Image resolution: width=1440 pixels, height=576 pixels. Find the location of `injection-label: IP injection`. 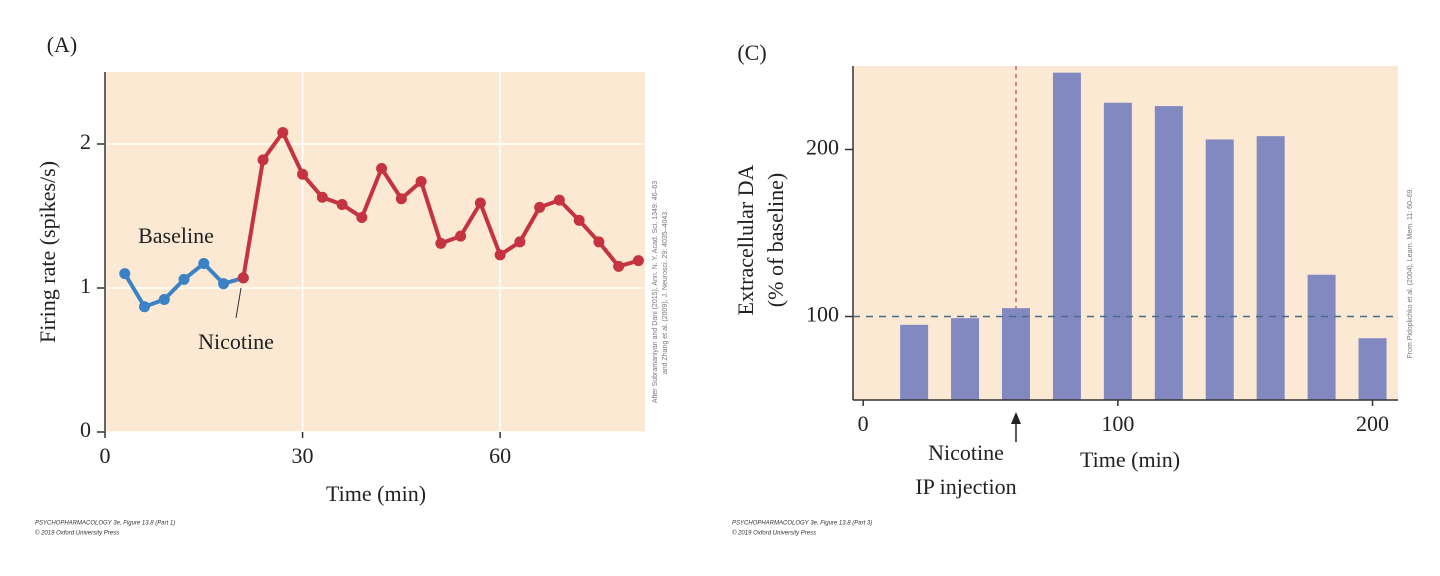

injection-label: IP injection is located at coordinates (965, 486).